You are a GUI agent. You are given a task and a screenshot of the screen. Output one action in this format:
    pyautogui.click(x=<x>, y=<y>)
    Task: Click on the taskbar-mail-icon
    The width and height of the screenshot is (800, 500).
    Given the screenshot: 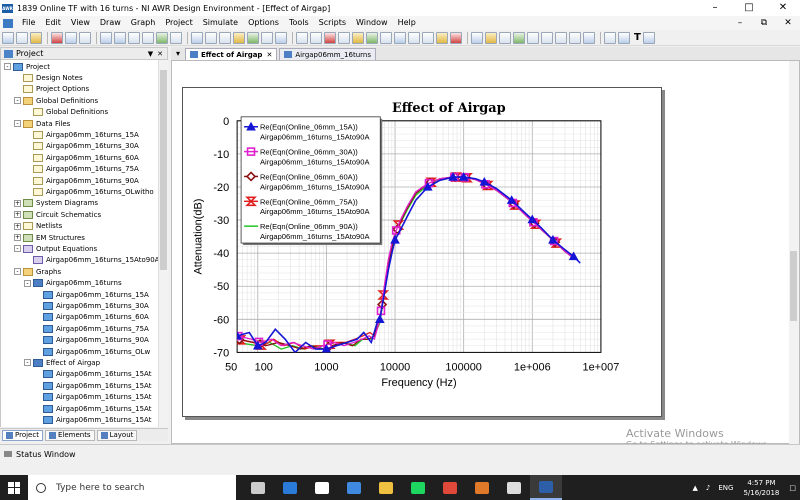 What is the action you would take?
    pyautogui.click(x=514, y=487)
    